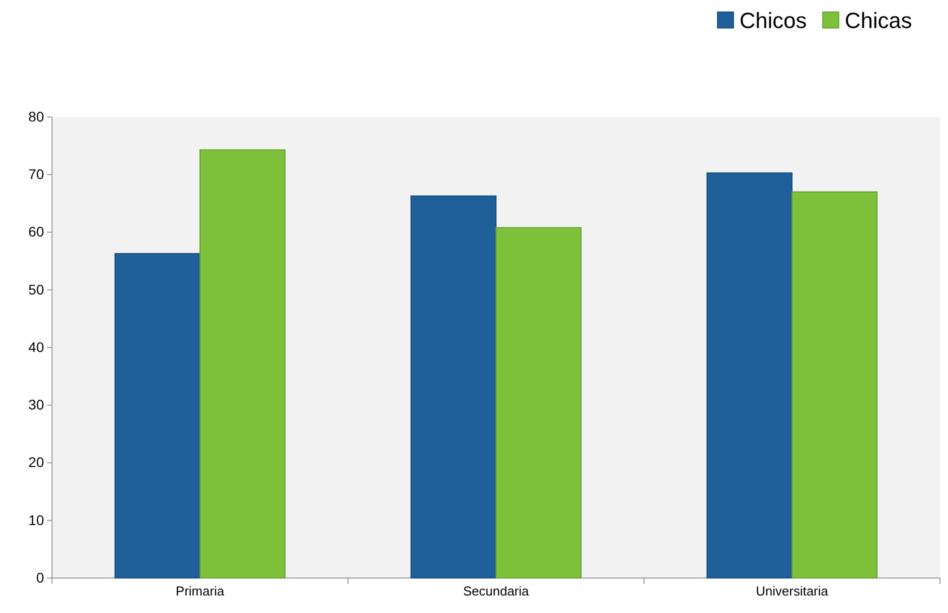 The image size is (948, 613). I want to click on legend-label: Chicos, so click(773, 20).